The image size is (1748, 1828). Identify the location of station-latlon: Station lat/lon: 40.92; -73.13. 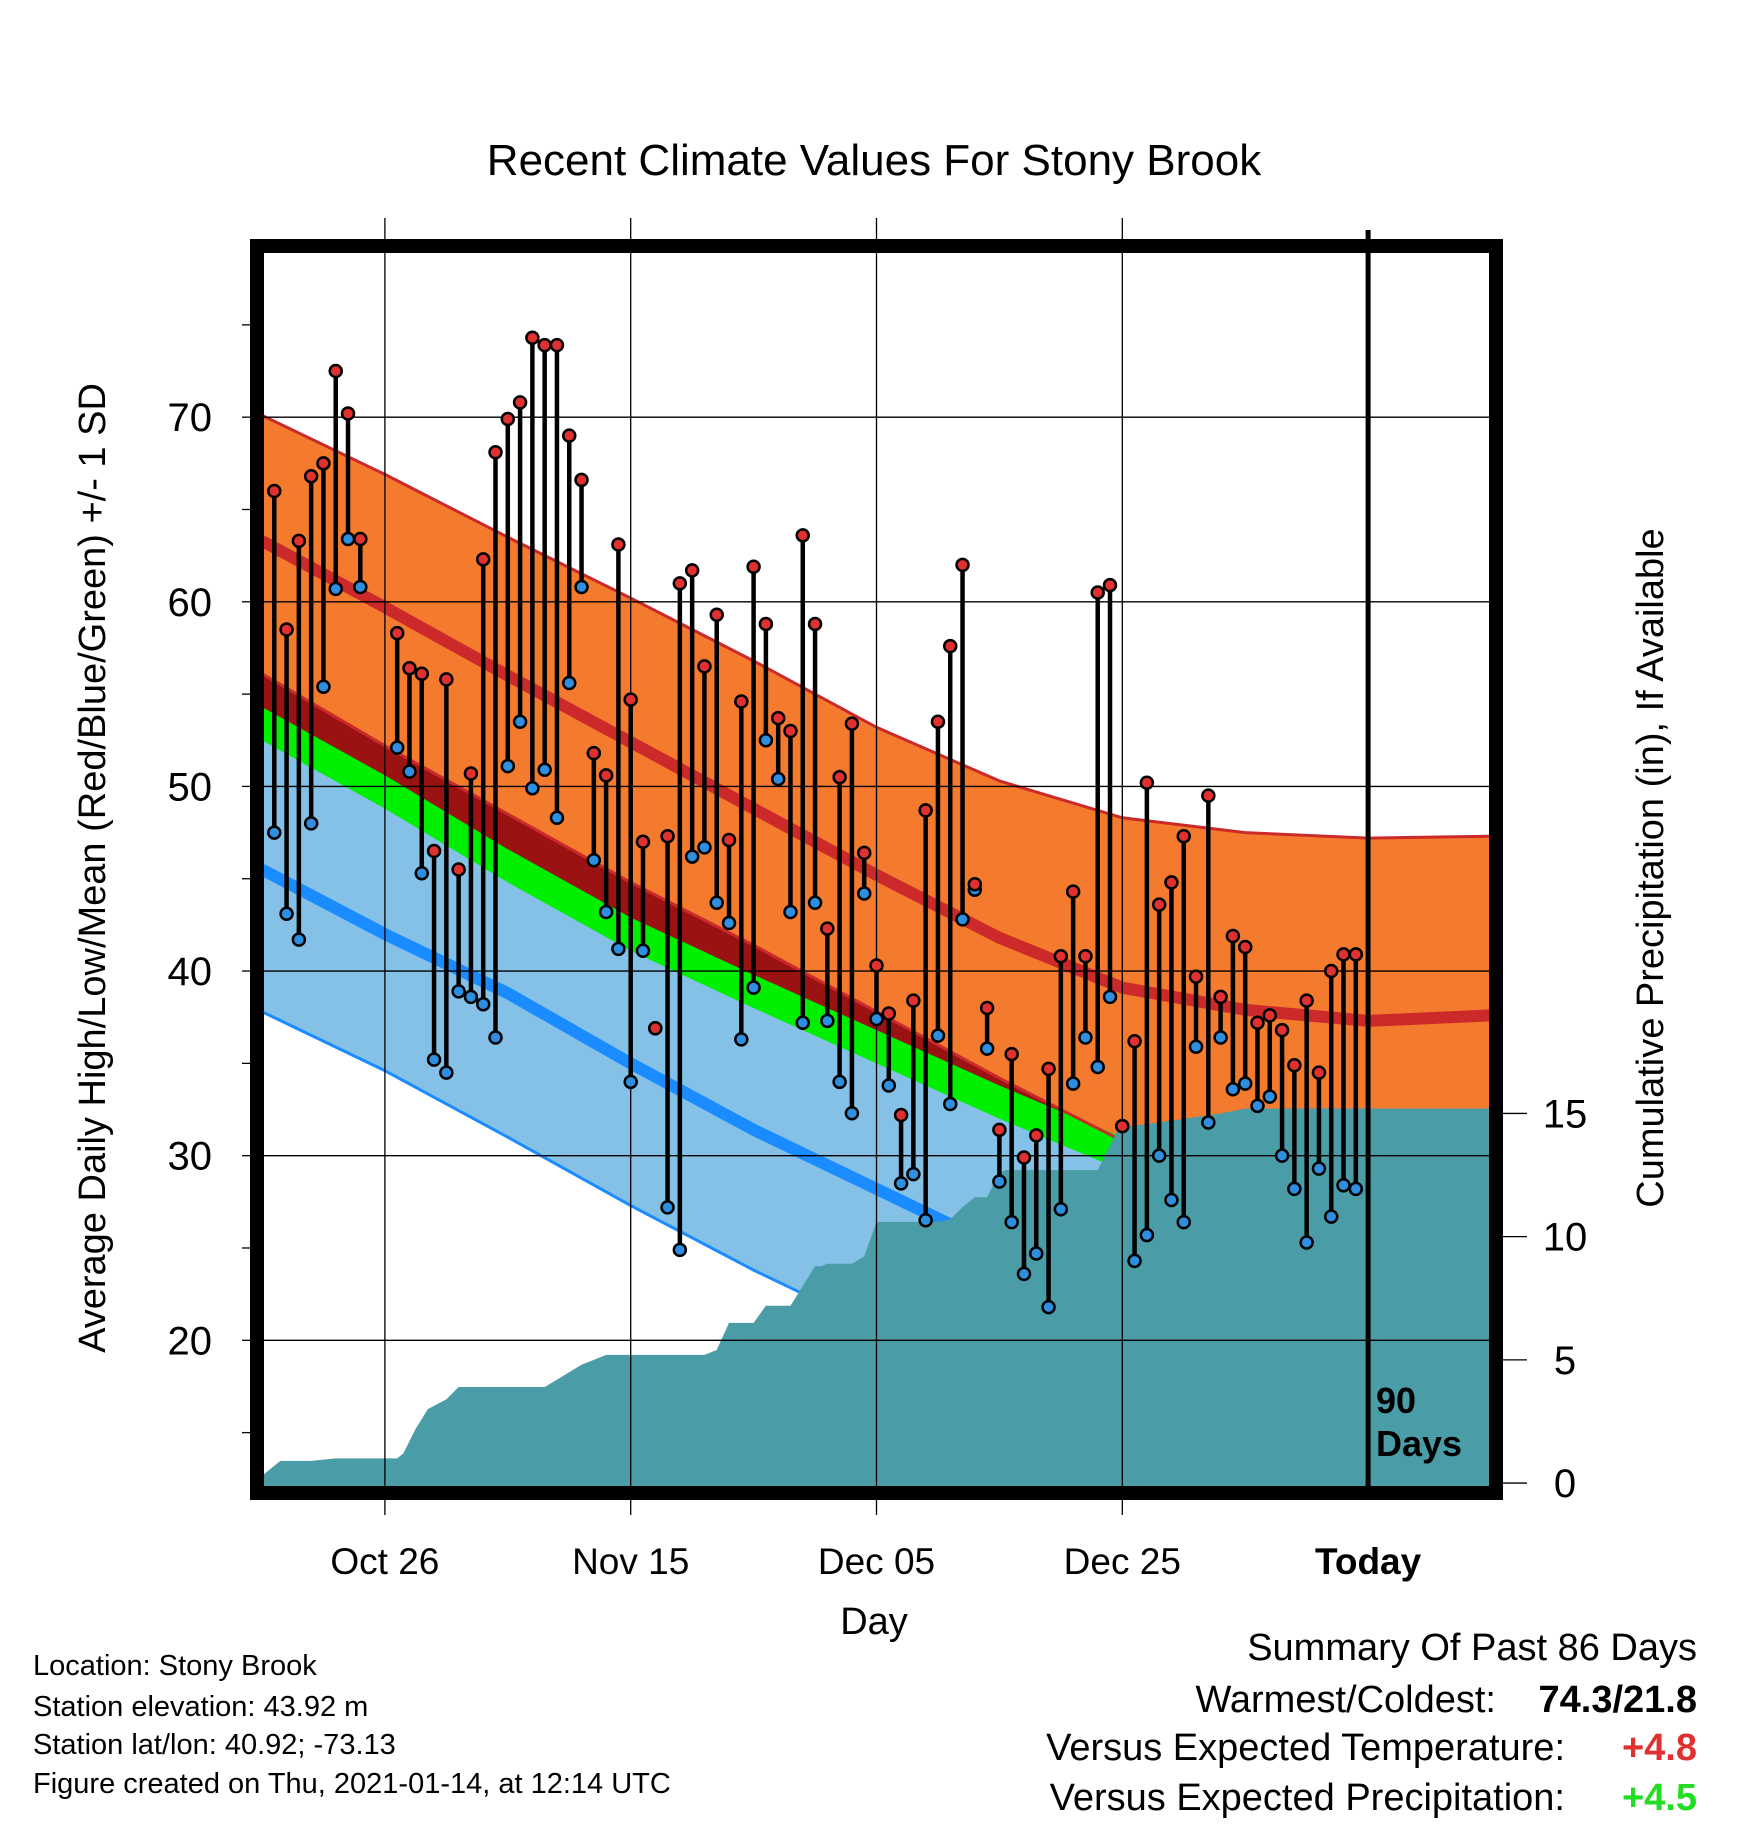
(214, 1745).